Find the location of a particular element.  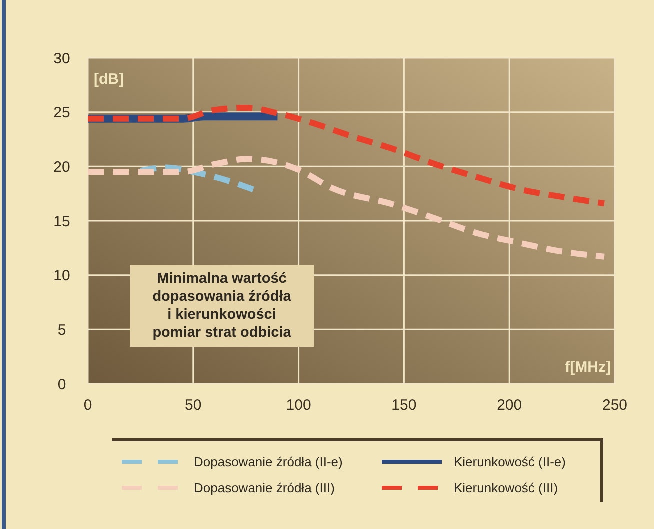

y-tick-label: 20 is located at coordinates (62, 167).